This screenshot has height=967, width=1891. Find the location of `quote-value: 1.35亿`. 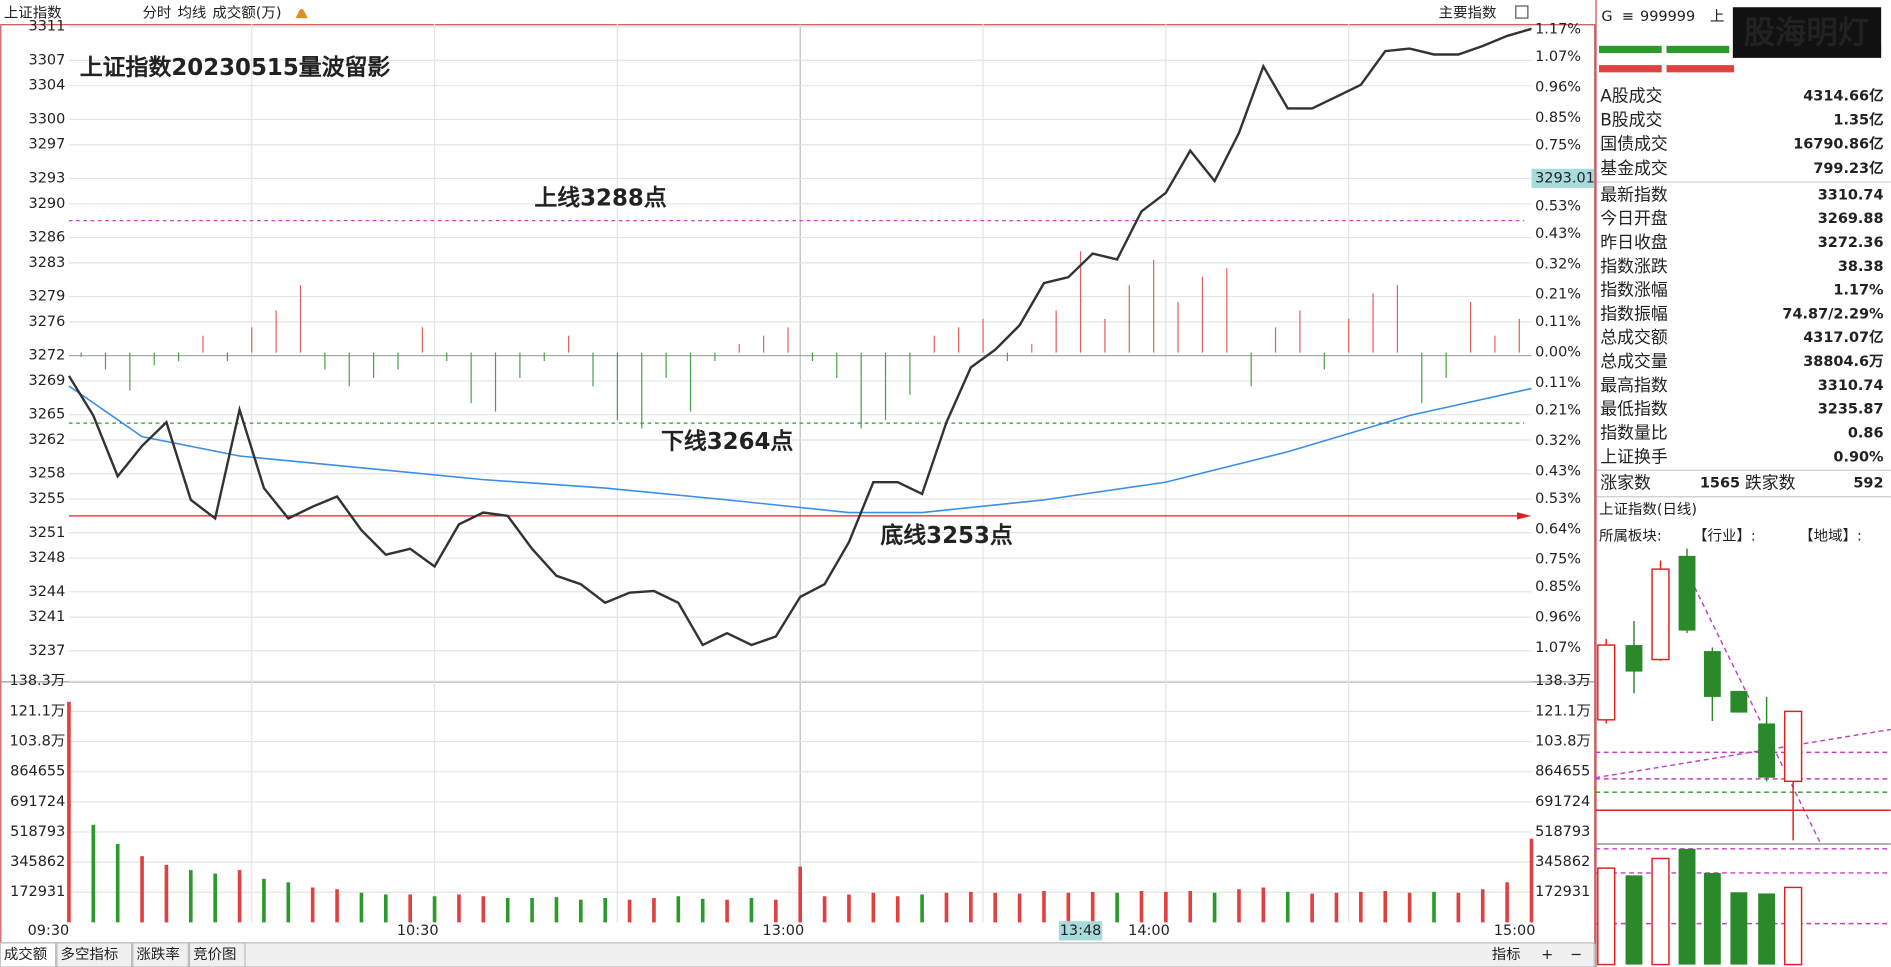

quote-value: 1.35亿 is located at coordinates (1858, 120).